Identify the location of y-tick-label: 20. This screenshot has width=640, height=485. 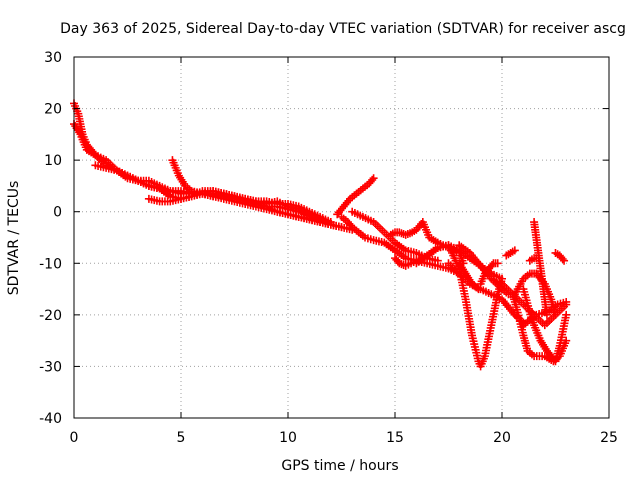
(53, 110).